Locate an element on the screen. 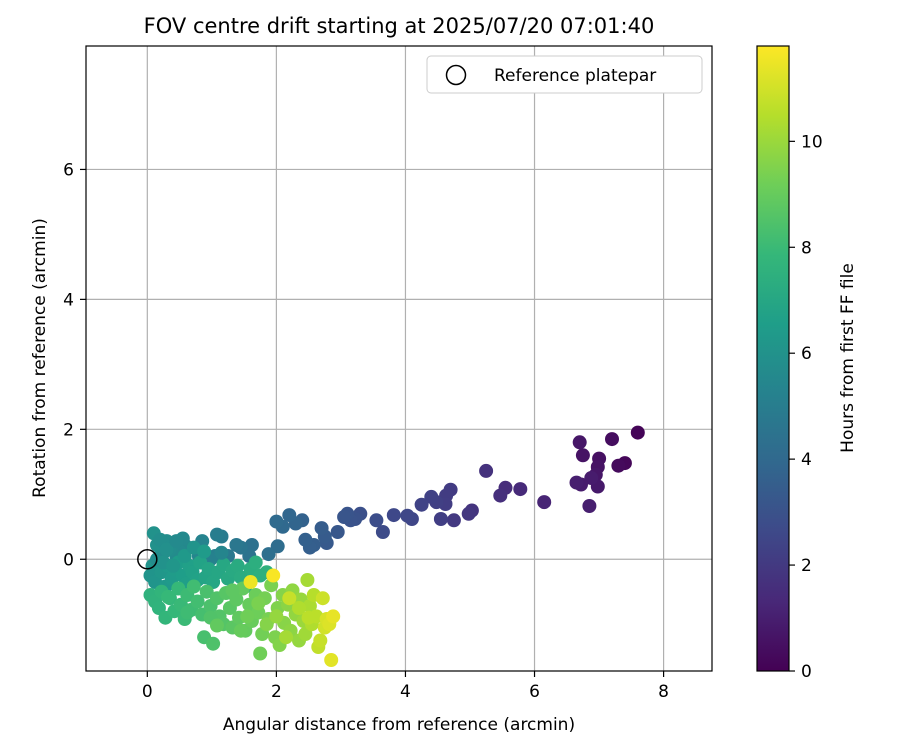  x-tick-label: 2 is located at coordinates (276, 692).